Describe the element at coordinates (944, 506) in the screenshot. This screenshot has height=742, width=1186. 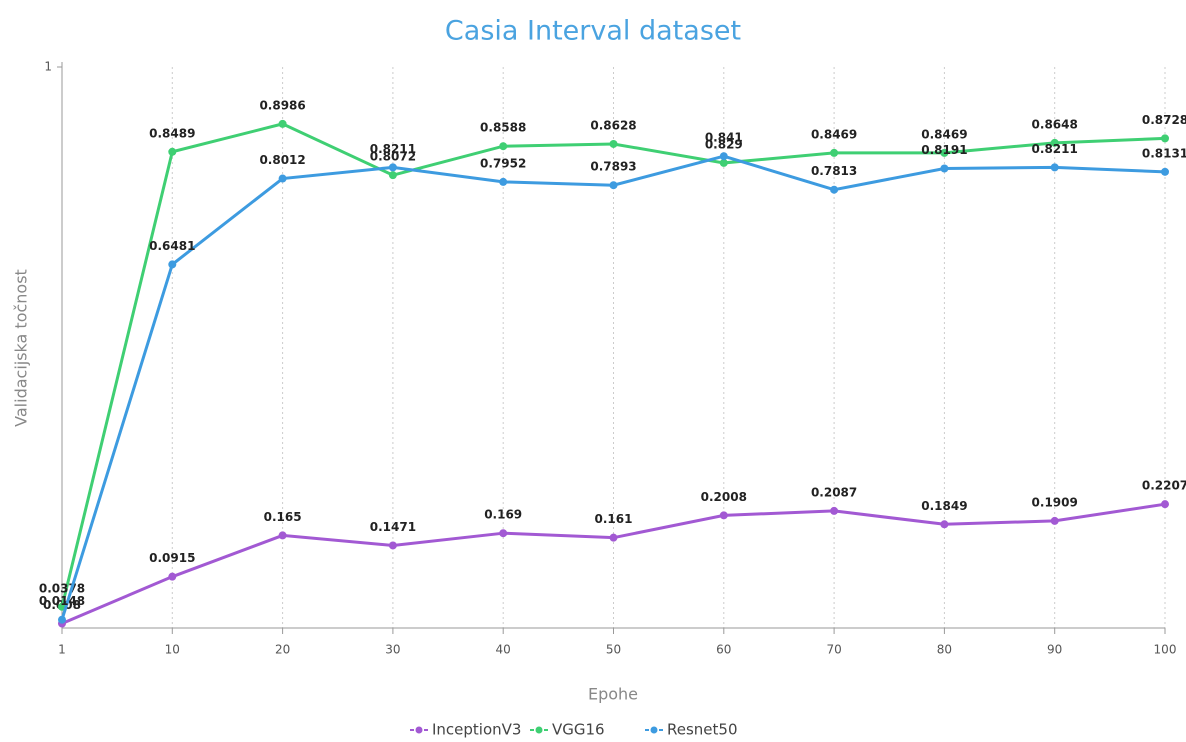
I see `data-label: 0.1849` at that location.